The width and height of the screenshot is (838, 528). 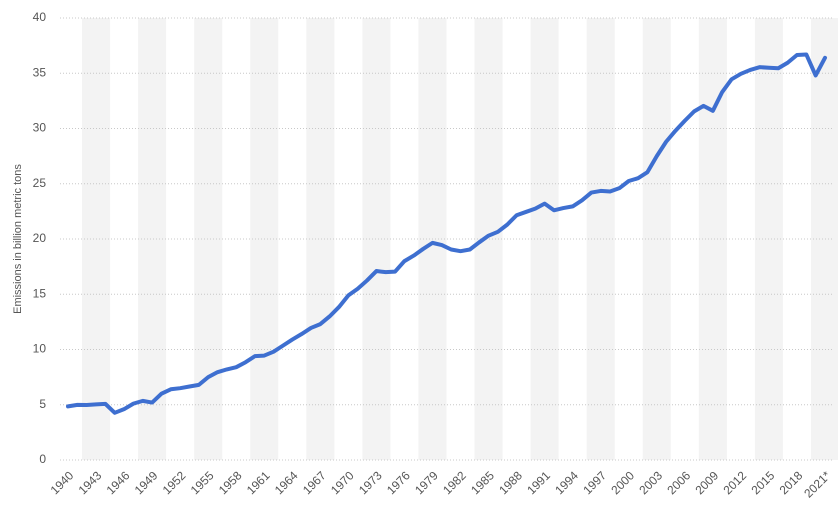 I want to click on x-tick-label: 1955, so click(x=202, y=482).